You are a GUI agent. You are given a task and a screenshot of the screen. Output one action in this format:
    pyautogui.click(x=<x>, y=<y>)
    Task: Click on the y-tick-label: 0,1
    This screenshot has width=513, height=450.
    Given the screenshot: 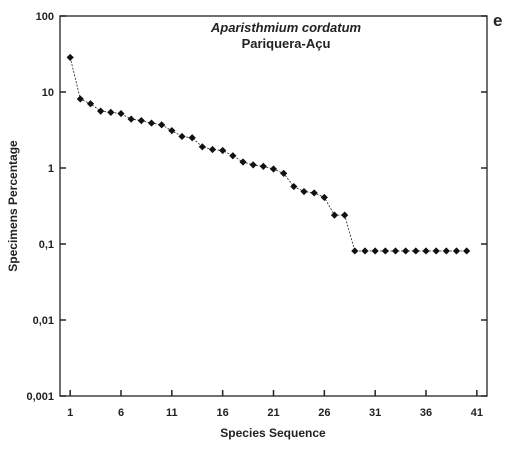 What is the action you would take?
    pyautogui.click(x=46, y=245)
    